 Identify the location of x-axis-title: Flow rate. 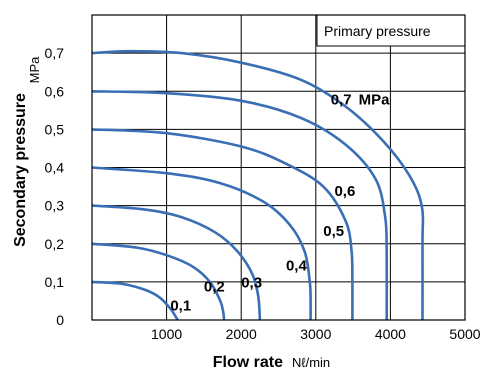
(248, 362).